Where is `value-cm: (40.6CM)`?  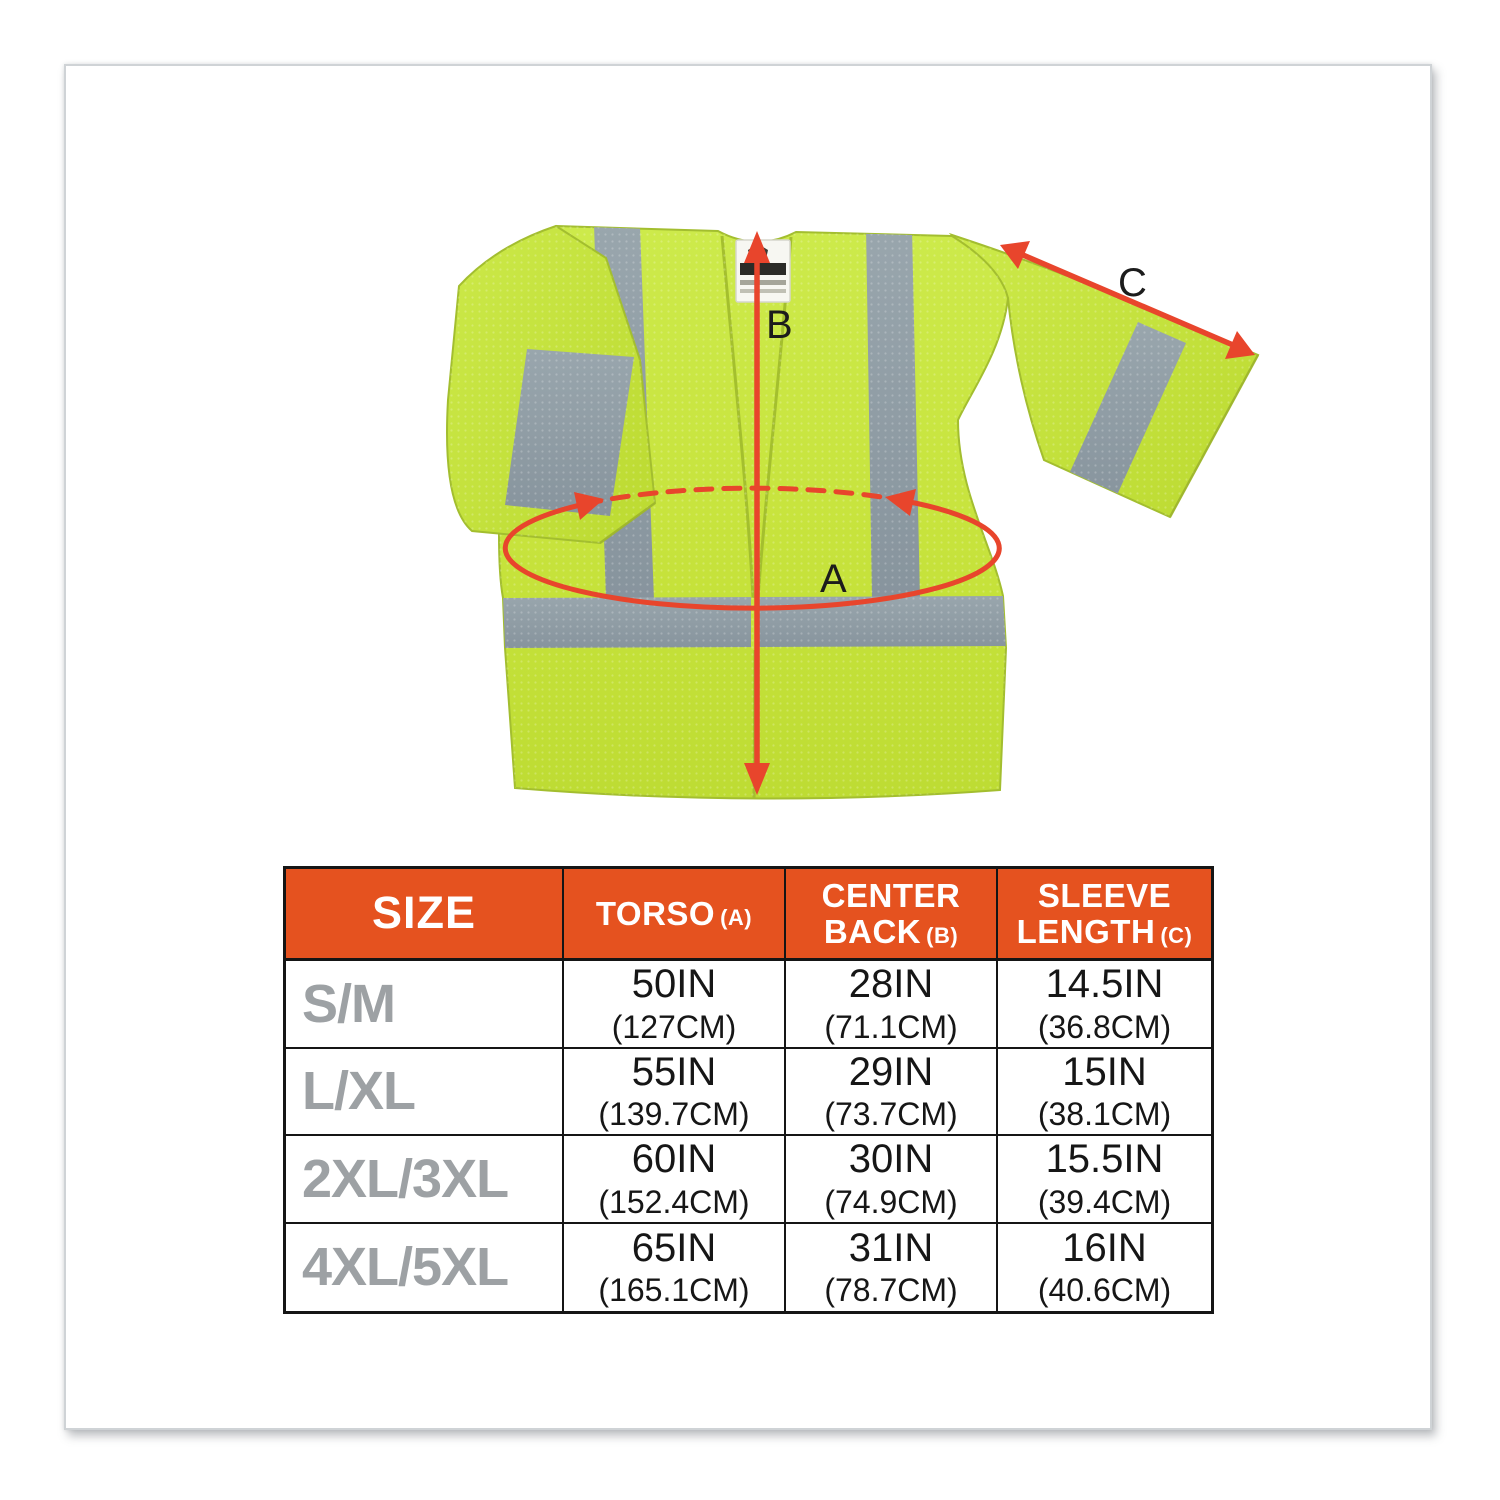 value-cm: (40.6CM) is located at coordinates (1104, 1290).